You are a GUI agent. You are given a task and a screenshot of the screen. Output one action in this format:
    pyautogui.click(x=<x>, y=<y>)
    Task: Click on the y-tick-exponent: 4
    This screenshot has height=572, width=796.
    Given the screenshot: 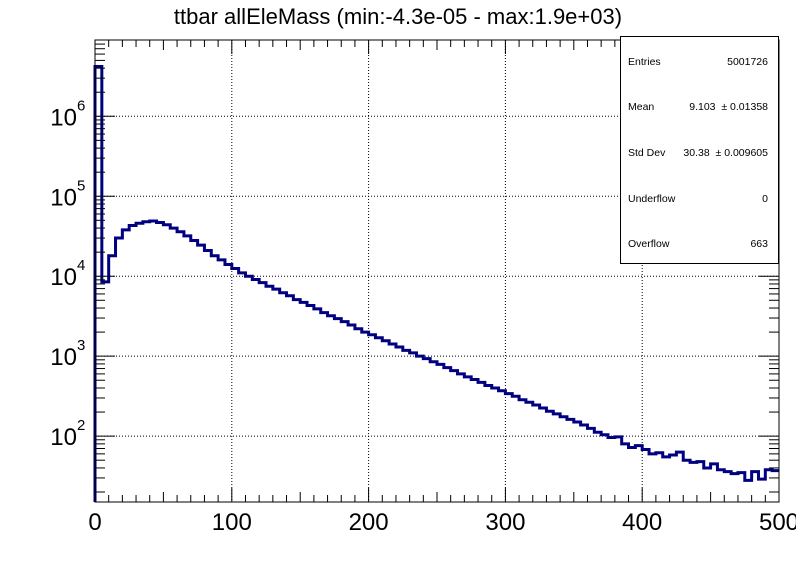 What is the action you would take?
    pyautogui.click(x=81, y=265)
    